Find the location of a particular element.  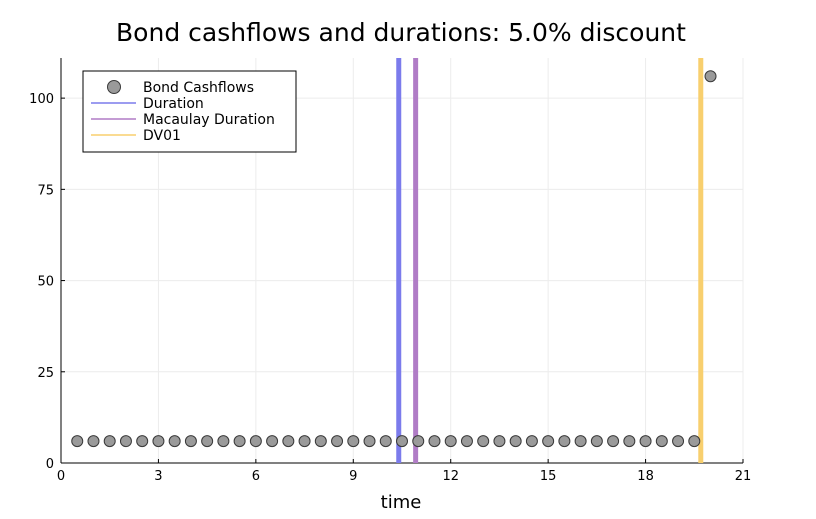

x-axis-label: time is located at coordinates (401, 502).